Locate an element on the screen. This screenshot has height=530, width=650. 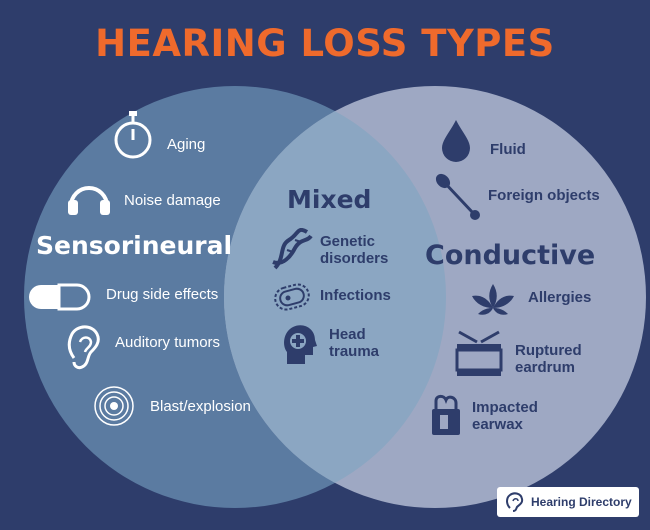
item-fluid: Fluid is located at coordinates (508, 149).